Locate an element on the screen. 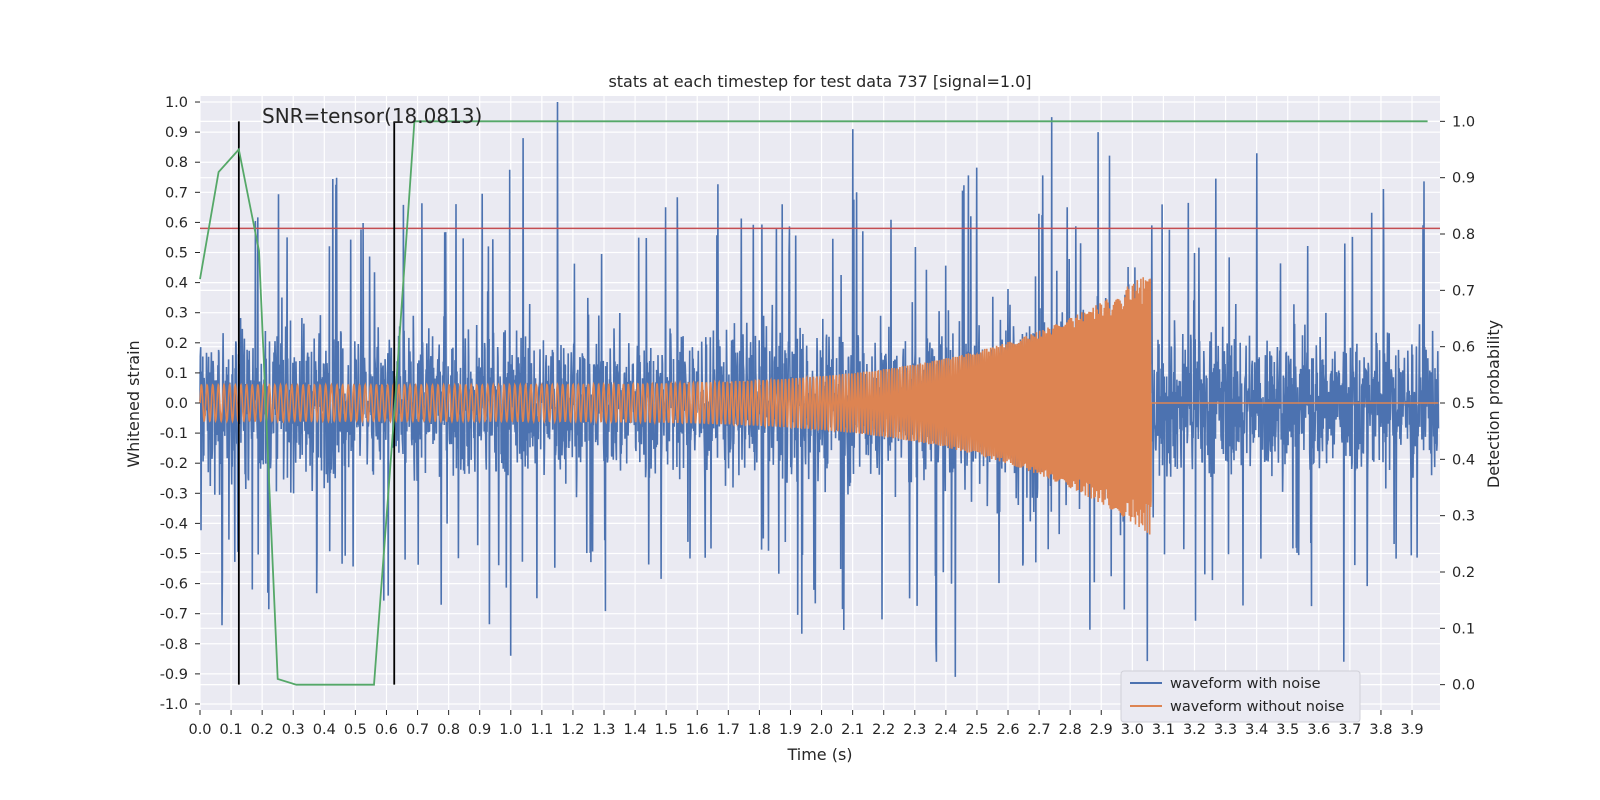  x-tick-label: 2.1 is located at coordinates (852, 730).